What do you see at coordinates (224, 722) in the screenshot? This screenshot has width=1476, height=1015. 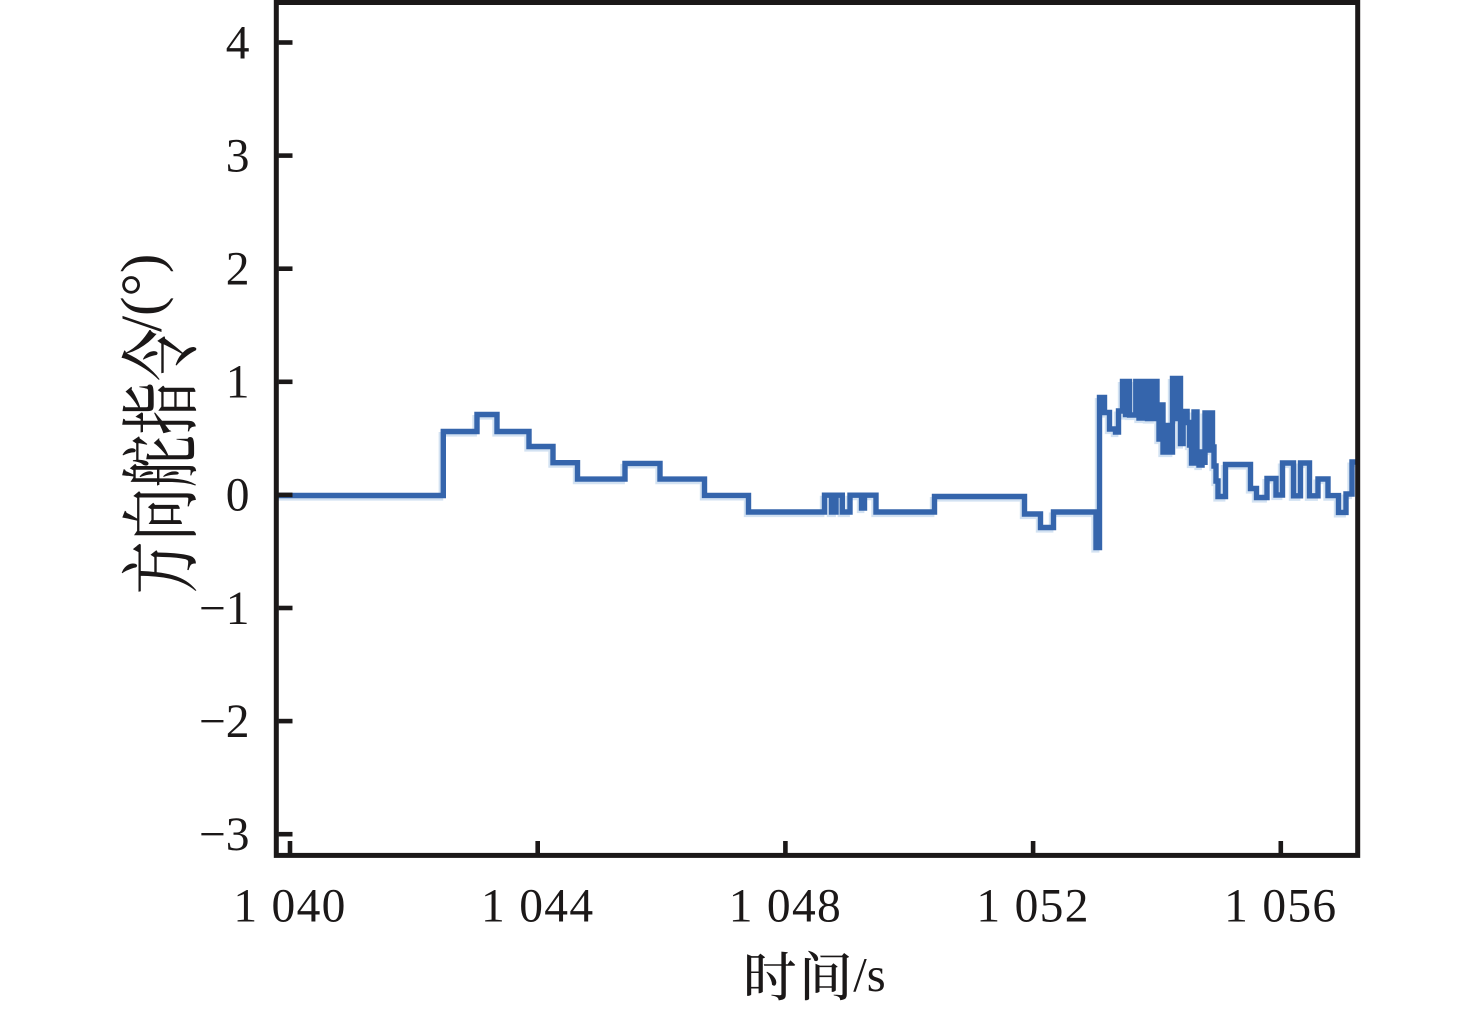 I see `svg-text: −2` at bounding box center [224, 722].